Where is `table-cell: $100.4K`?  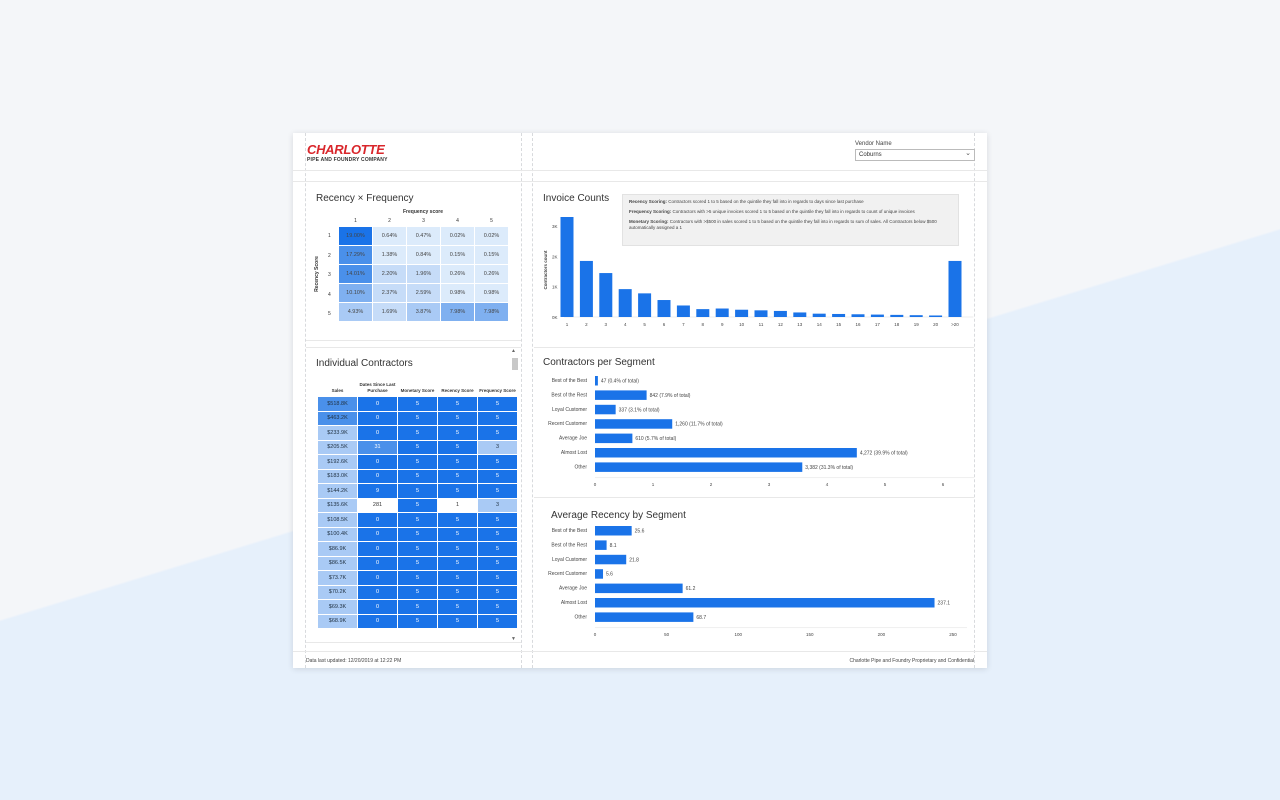 table-cell: $100.4K is located at coordinates (337, 534).